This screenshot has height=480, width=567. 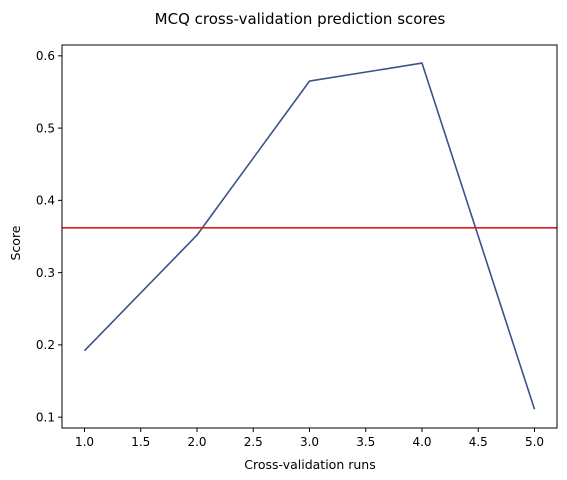 I want to click on x-tick-label: 2.0, so click(x=196, y=442).